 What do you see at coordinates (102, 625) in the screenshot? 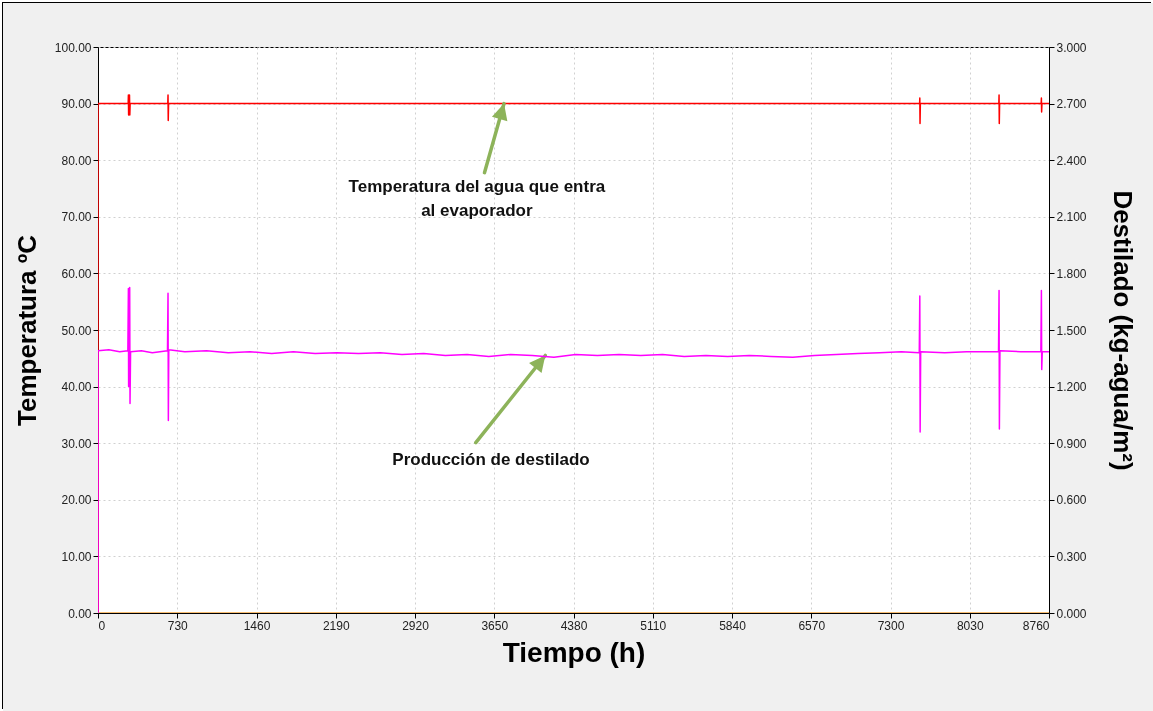
I see `x-tick-label: 0` at bounding box center [102, 625].